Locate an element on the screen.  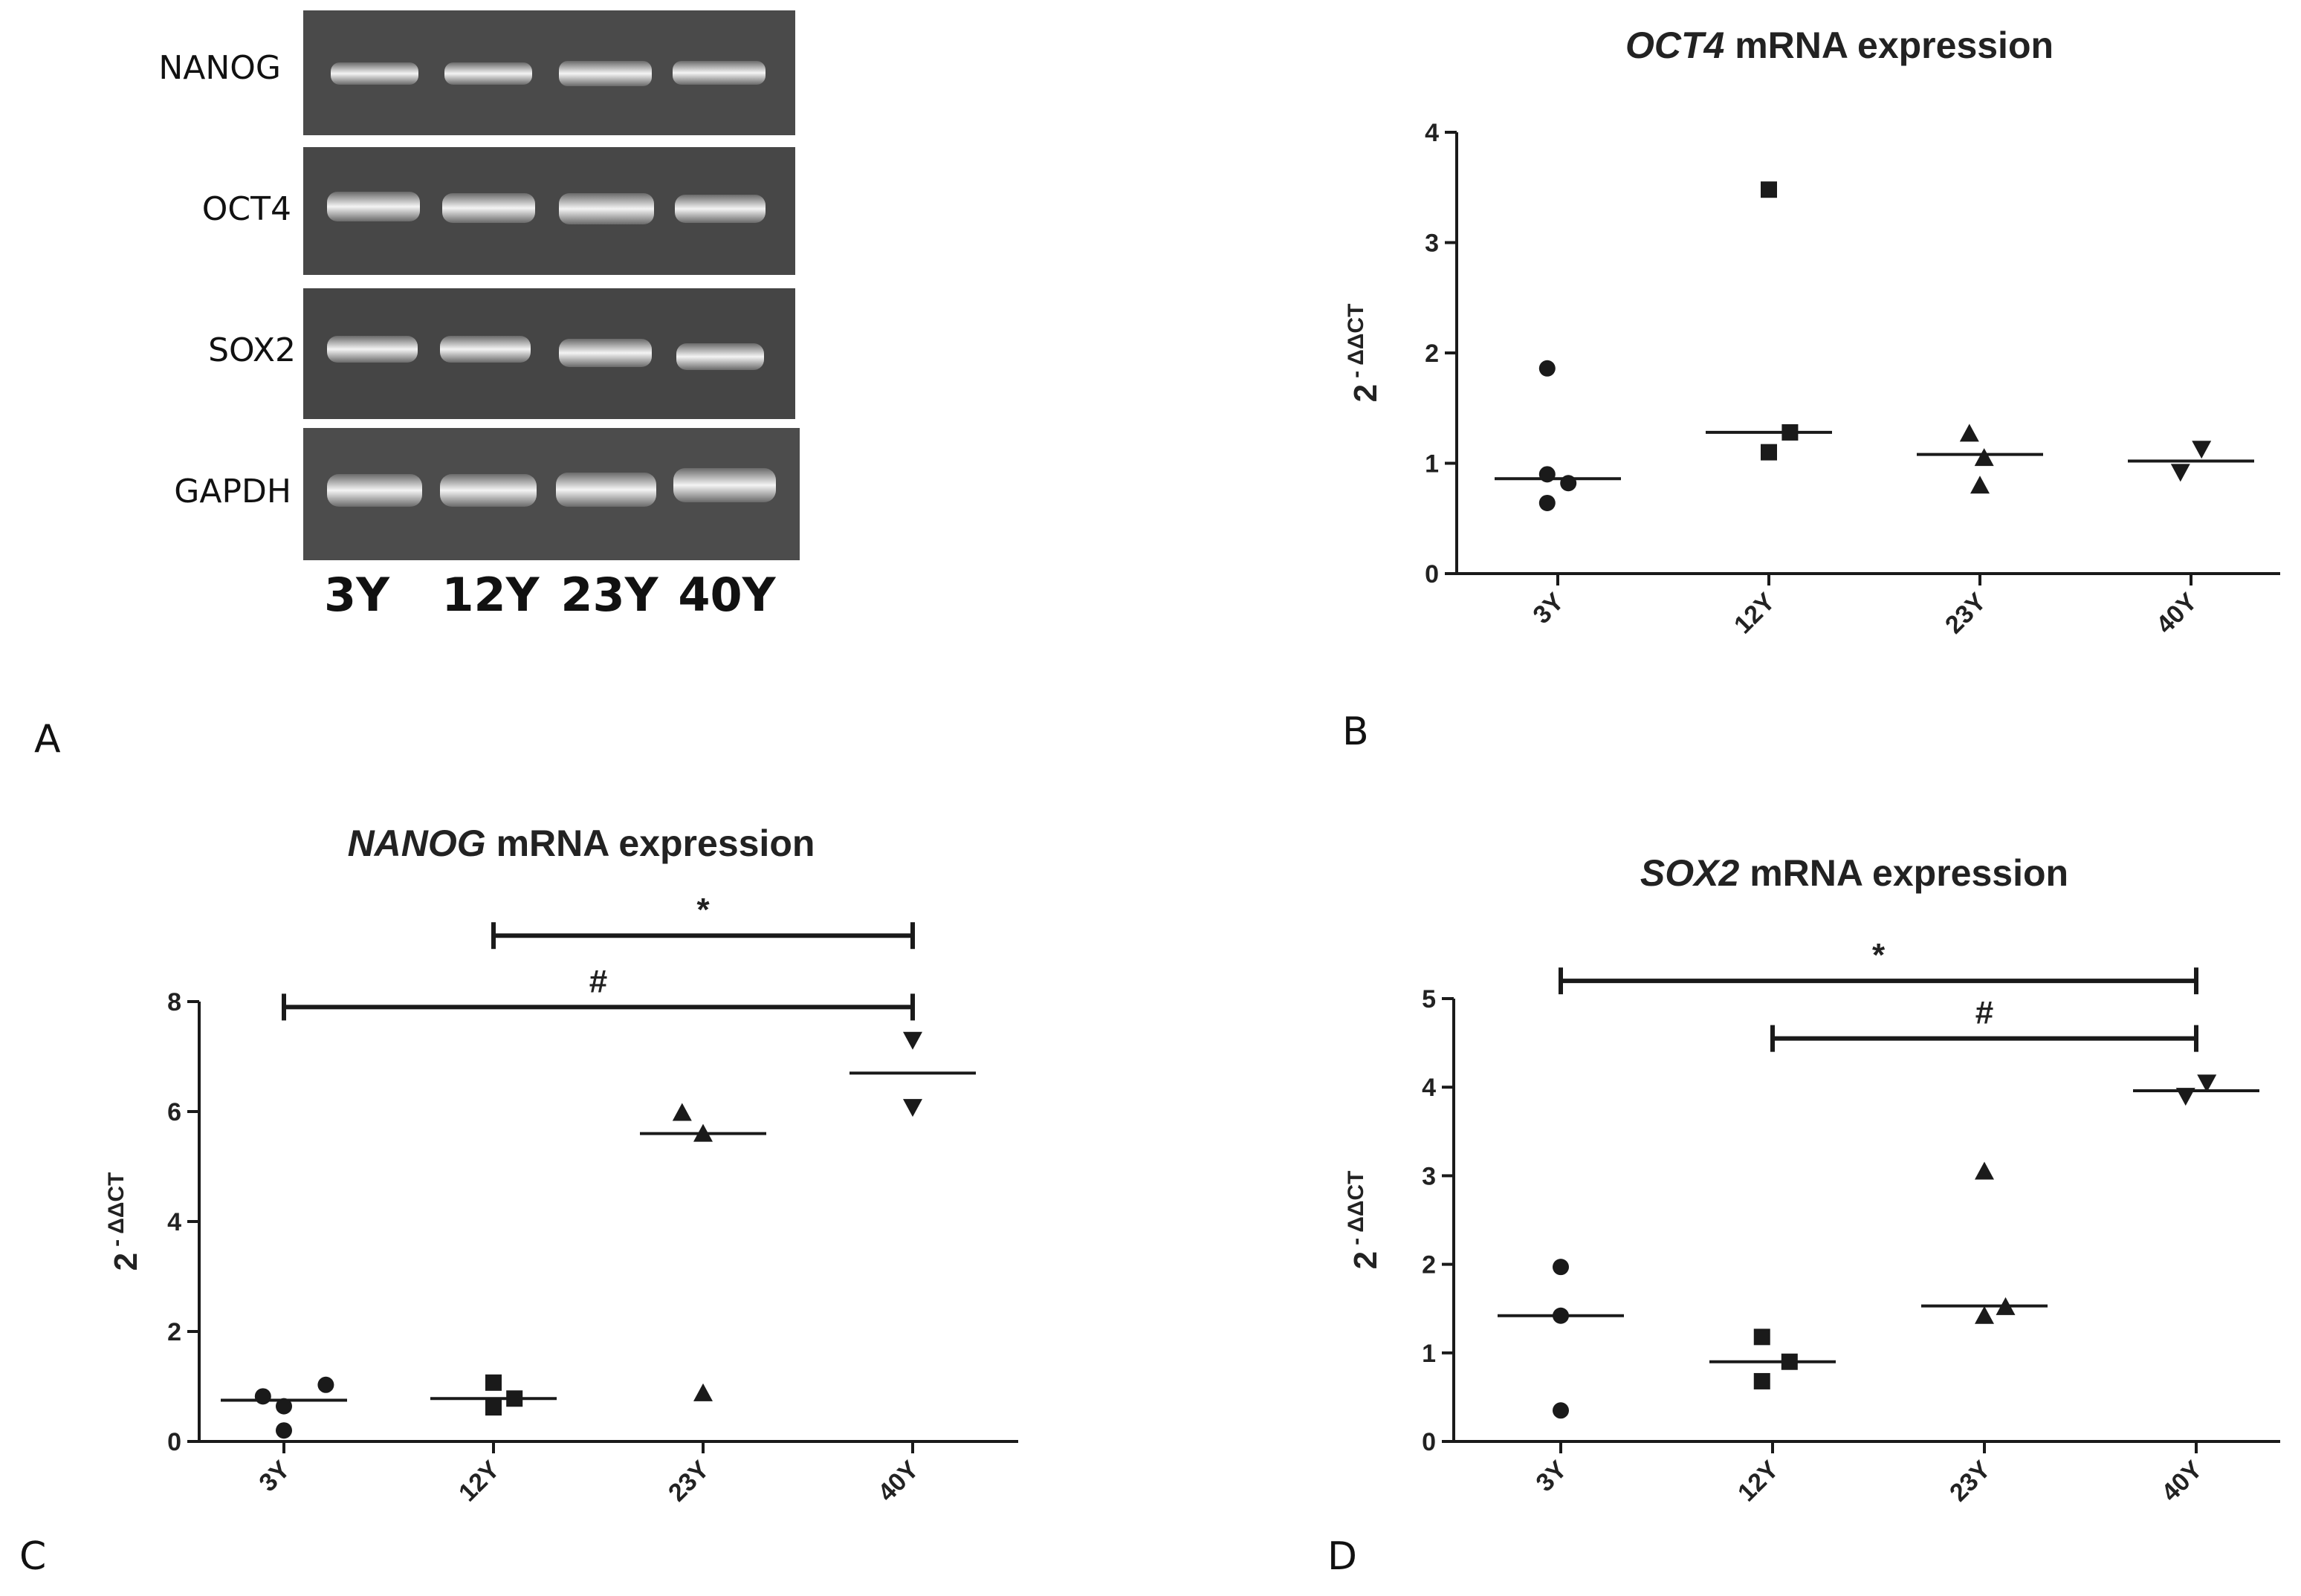
gel-row-label-nanog: NANOG is located at coordinates (219, 68).